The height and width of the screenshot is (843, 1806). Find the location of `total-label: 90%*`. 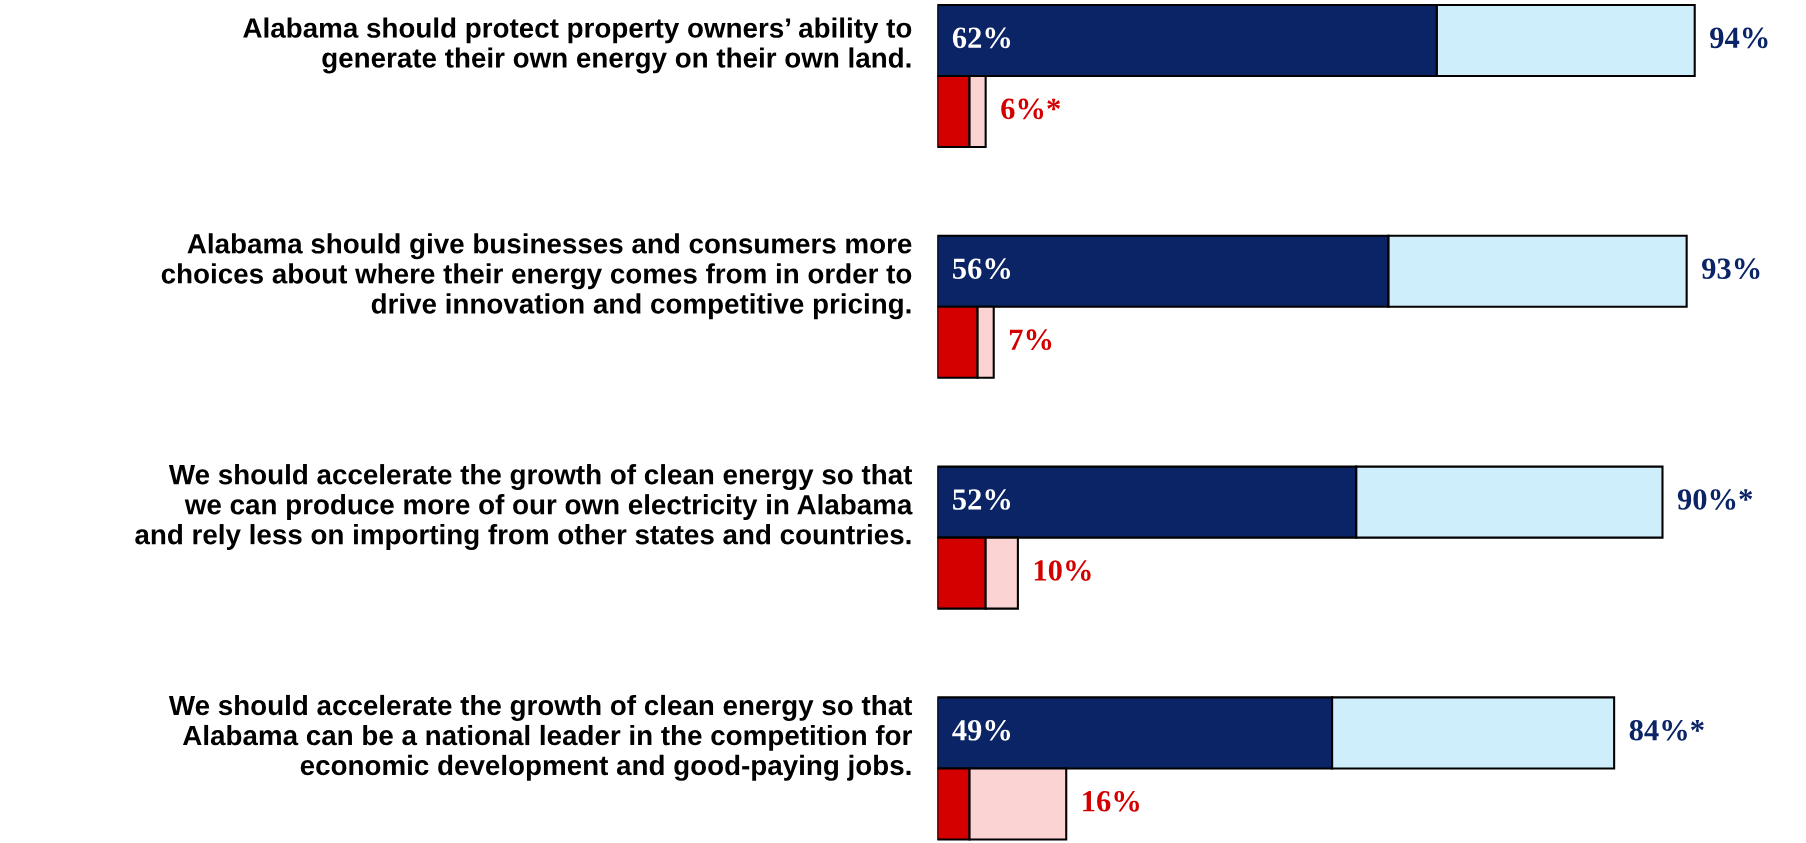

total-label: 90%* is located at coordinates (1715, 499).